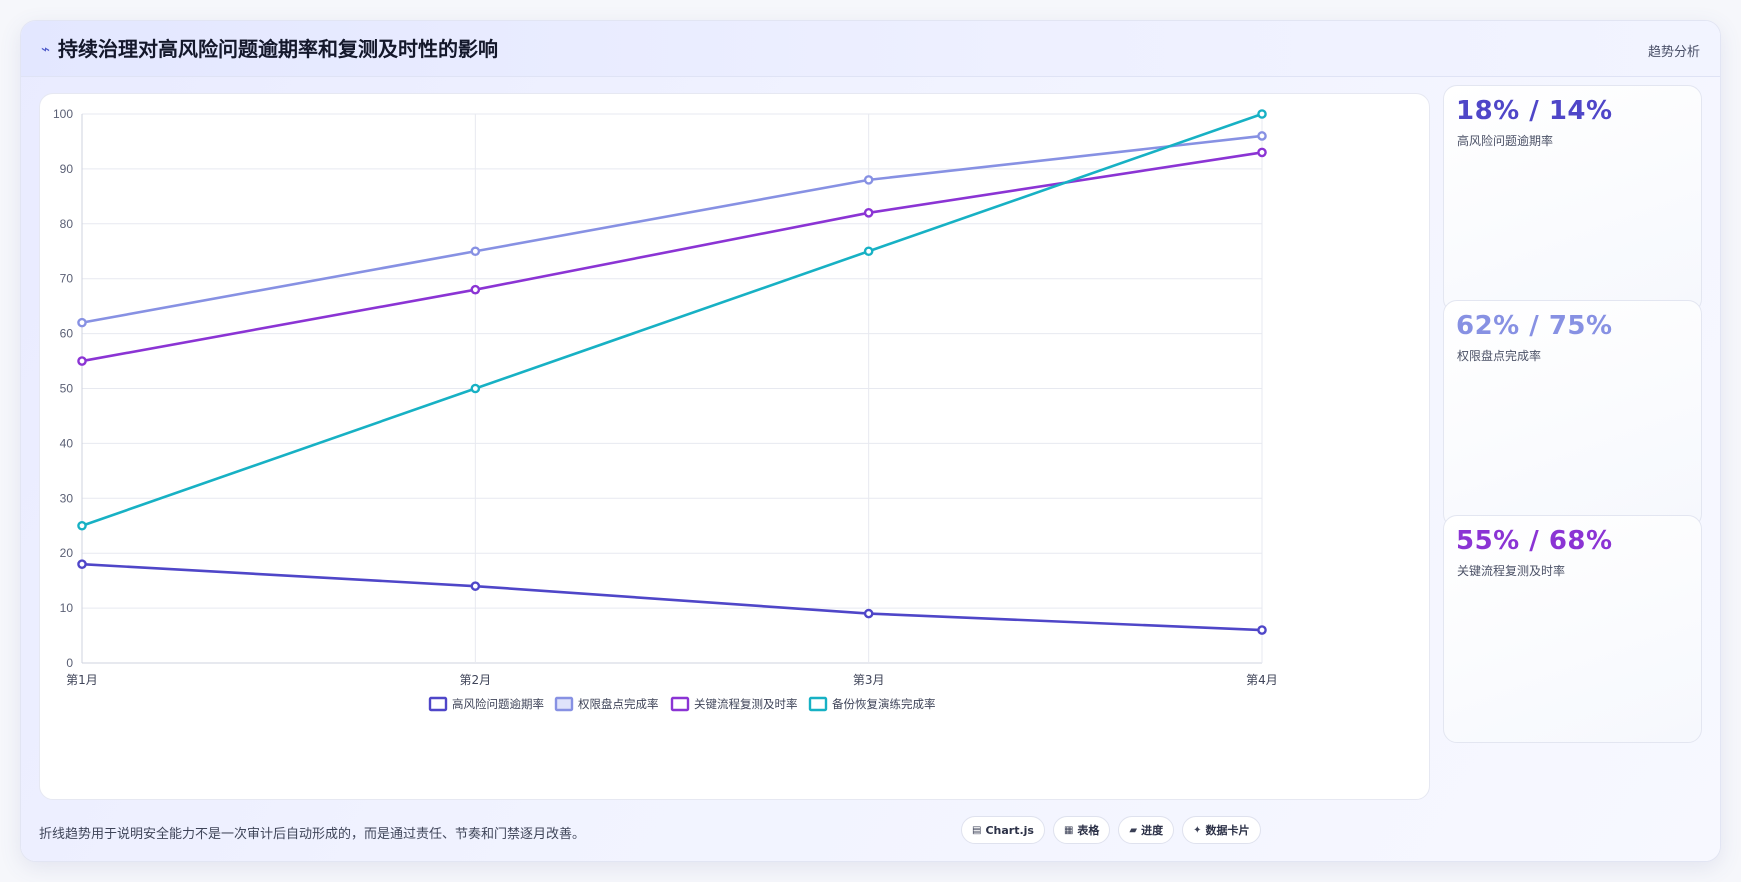 This screenshot has height=882, width=1741. Describe the element at coordinates (278, 49) in the screenshot. I see `page-title: 持续治理对高风险问题逾期率和复测及时性的影响` at that location.